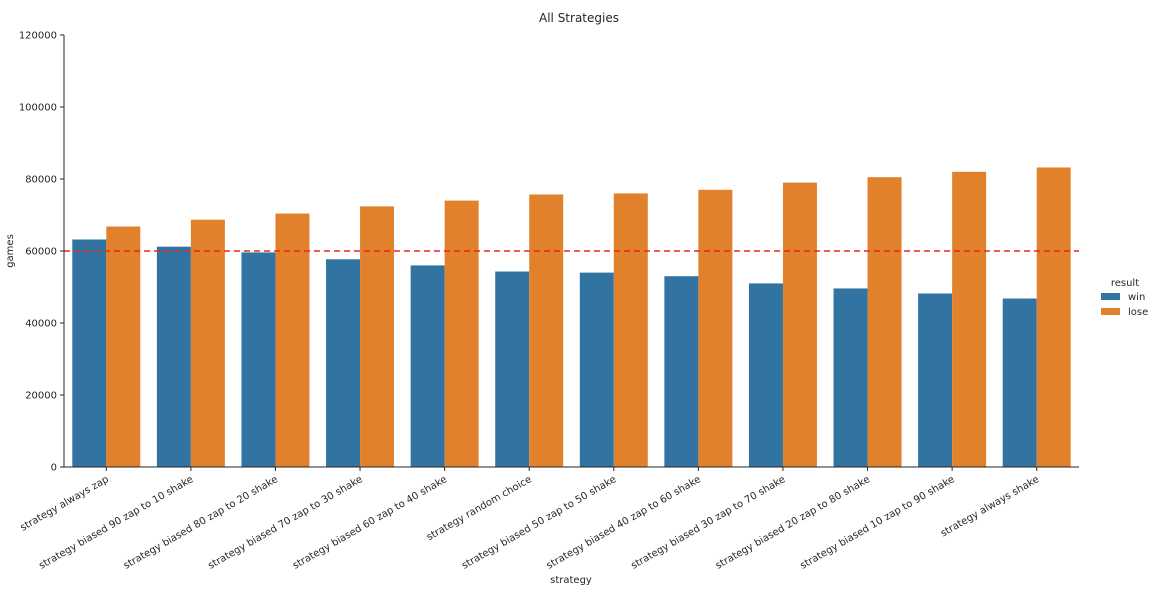 The height and width of the screenshot is (595, 1157). What do you see at coordinates (1138, 312) in the screenshot?
I see `legend-label-lose: lose` at bounding box center [1138, 312].